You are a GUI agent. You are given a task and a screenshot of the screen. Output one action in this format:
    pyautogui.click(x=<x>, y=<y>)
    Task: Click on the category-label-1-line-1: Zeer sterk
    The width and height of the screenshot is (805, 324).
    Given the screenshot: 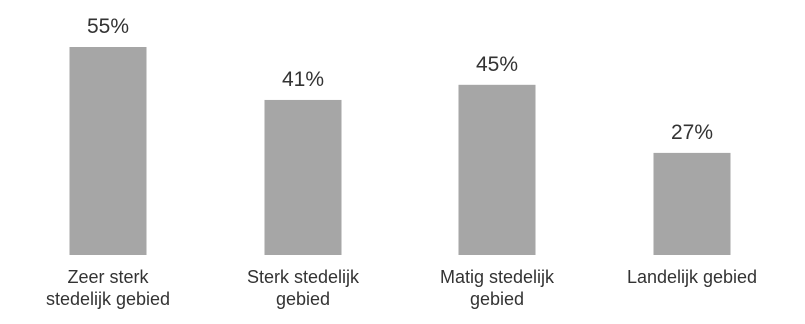 What is the action you would take?
    pyautogui.click(x=108, y=277)
    